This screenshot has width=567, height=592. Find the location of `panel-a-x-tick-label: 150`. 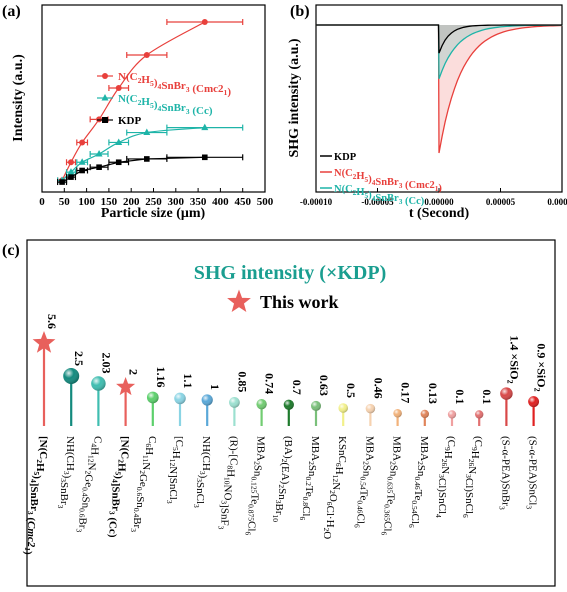

panel-a-x-tick-label: 150 is located at coordinates (109, 202).